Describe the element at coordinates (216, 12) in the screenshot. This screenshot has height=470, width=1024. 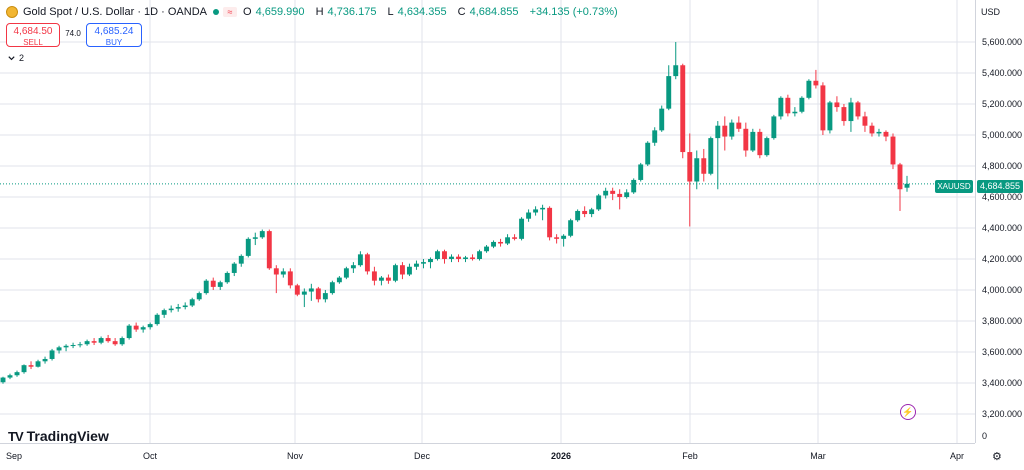
I see `market-status-dot` at that location.